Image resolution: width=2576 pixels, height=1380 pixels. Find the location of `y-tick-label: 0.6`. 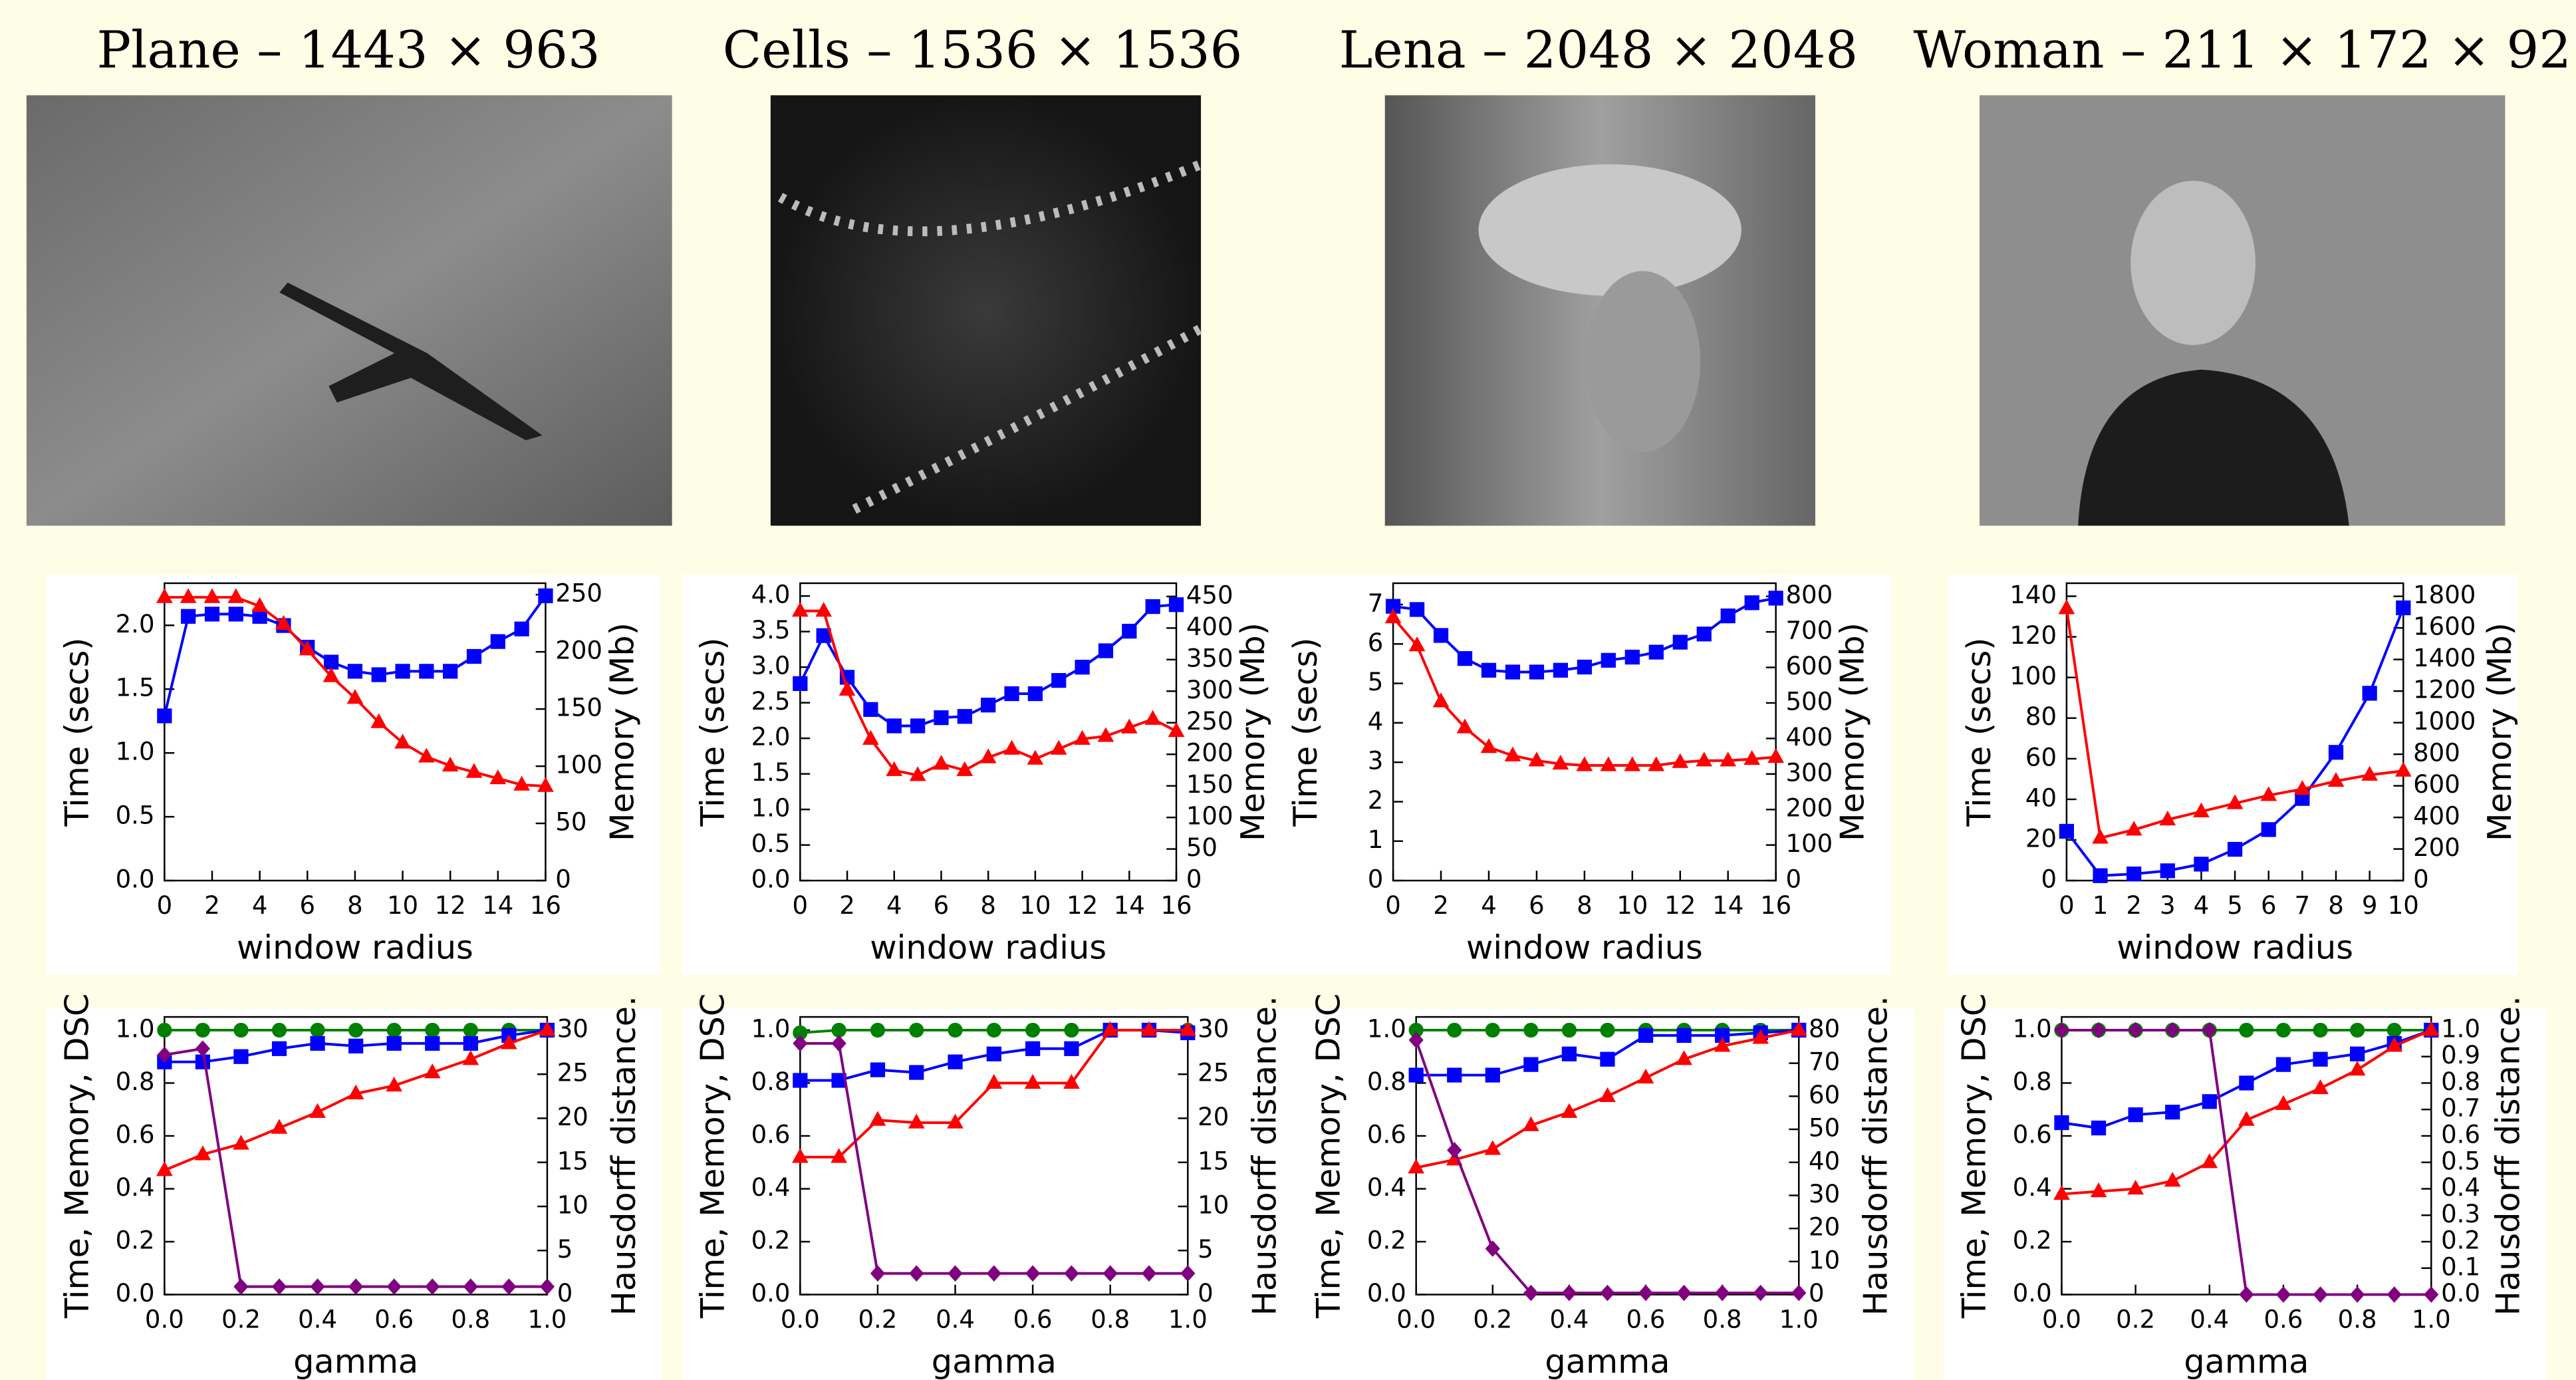

y-tick-label: 0.6 is located at coordinates (135, 1134).